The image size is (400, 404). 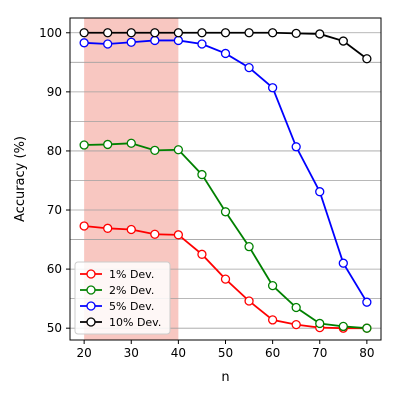 I want to click on legend-label: 2% Dev., so click(x=131, y=290).